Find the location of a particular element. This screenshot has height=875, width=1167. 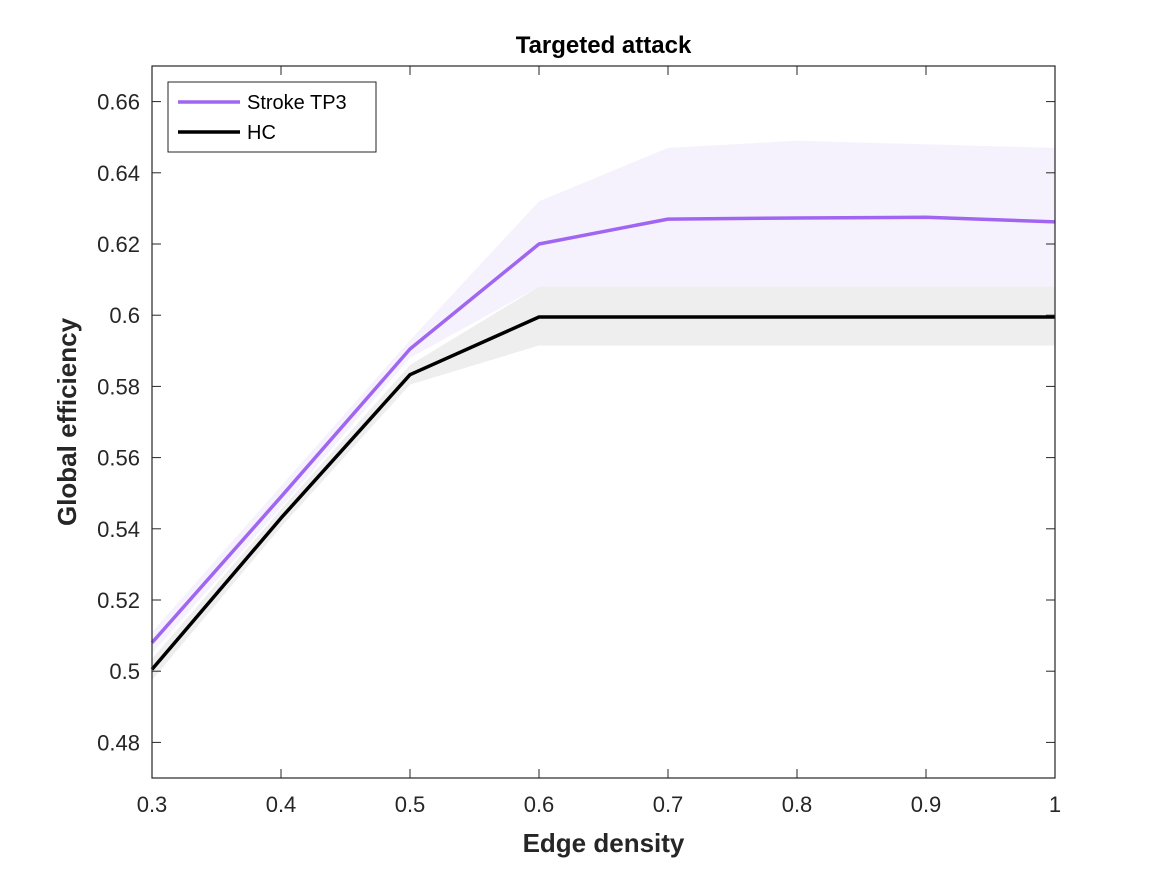

y-tick-labels: 0.48 0.5 0.52 0.54 0.56 0.58 0.6 0.62 0.64 0.66 is located at coordinates (118, 423).